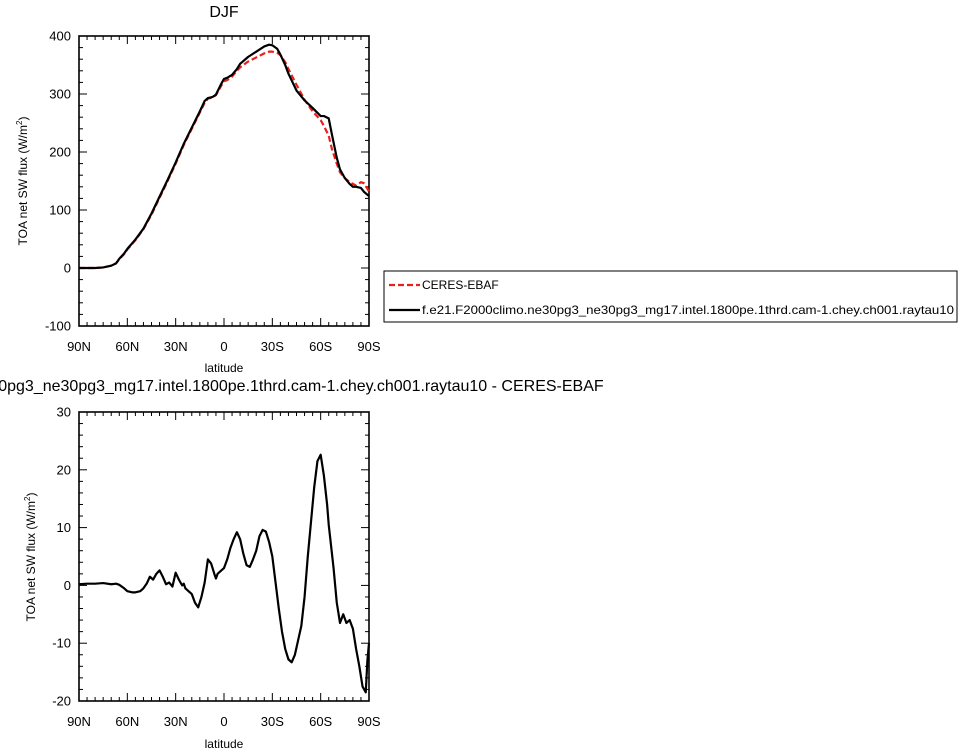 This screenshot has height=754, width=962. I want to click on top-panel-ylabel: TOA net SW flux (W/m2), so click(22, 181).